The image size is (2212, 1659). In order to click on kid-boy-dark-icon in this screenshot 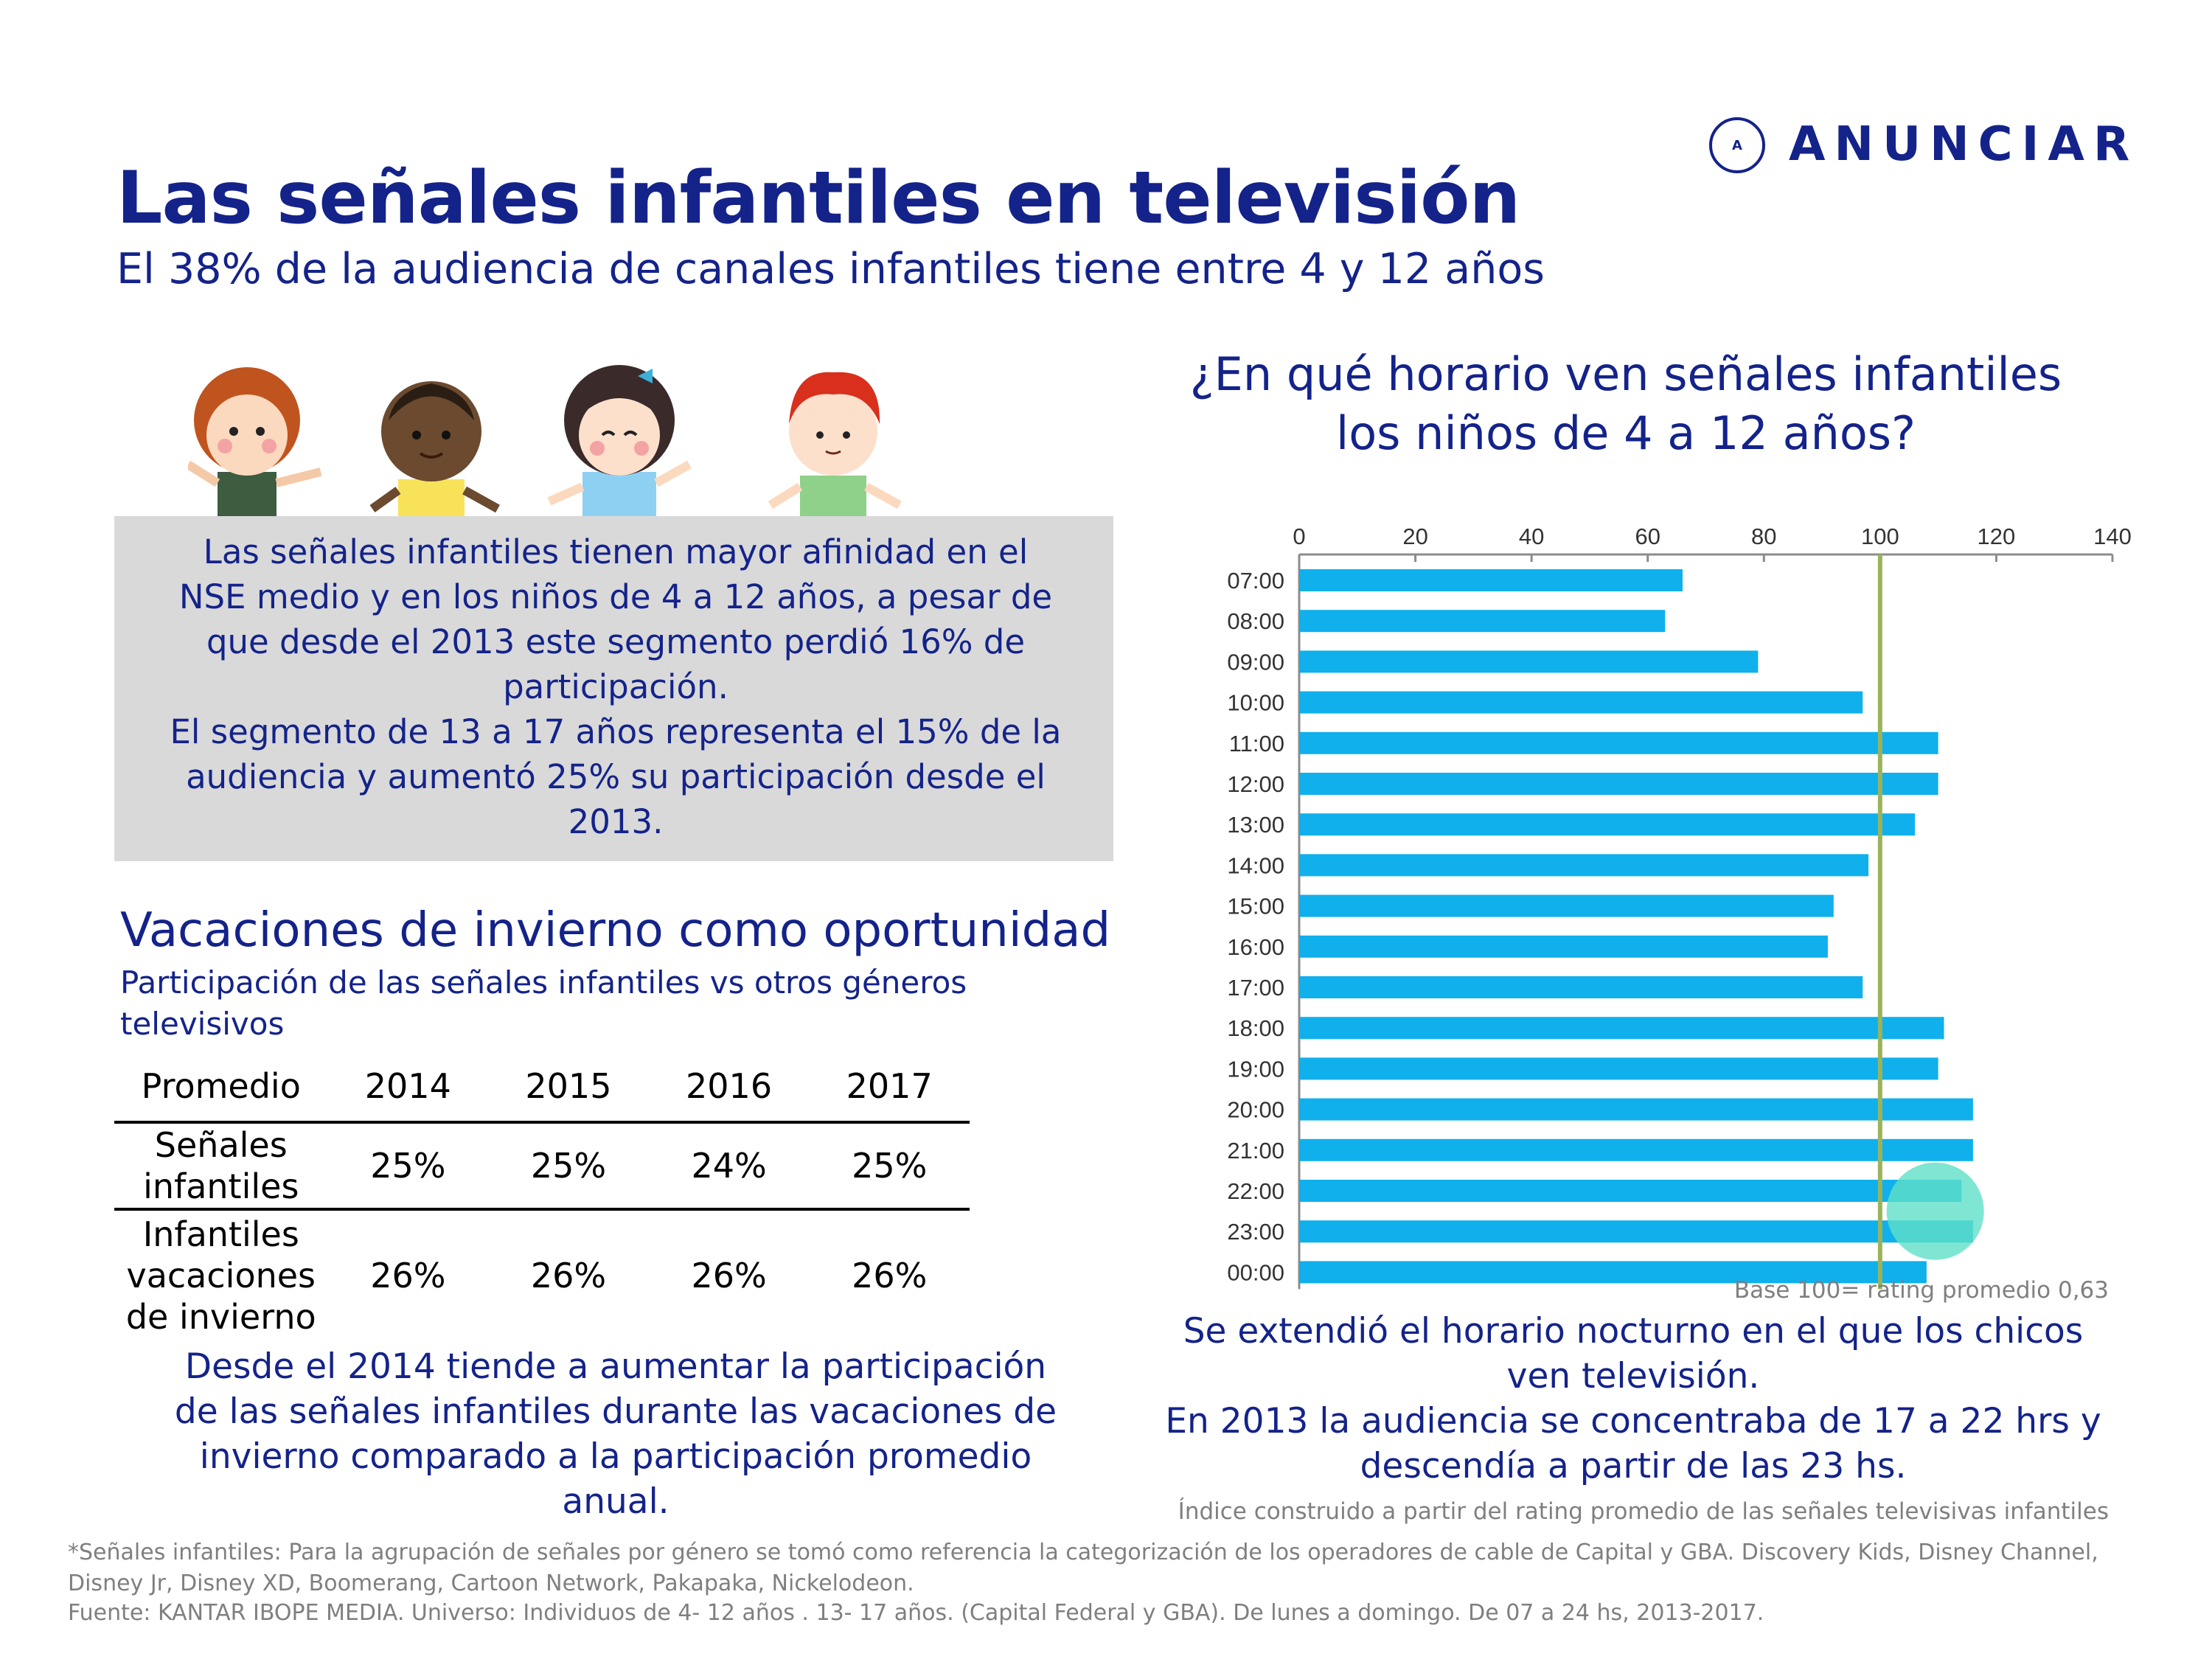, I will do `click(434, 456)`.